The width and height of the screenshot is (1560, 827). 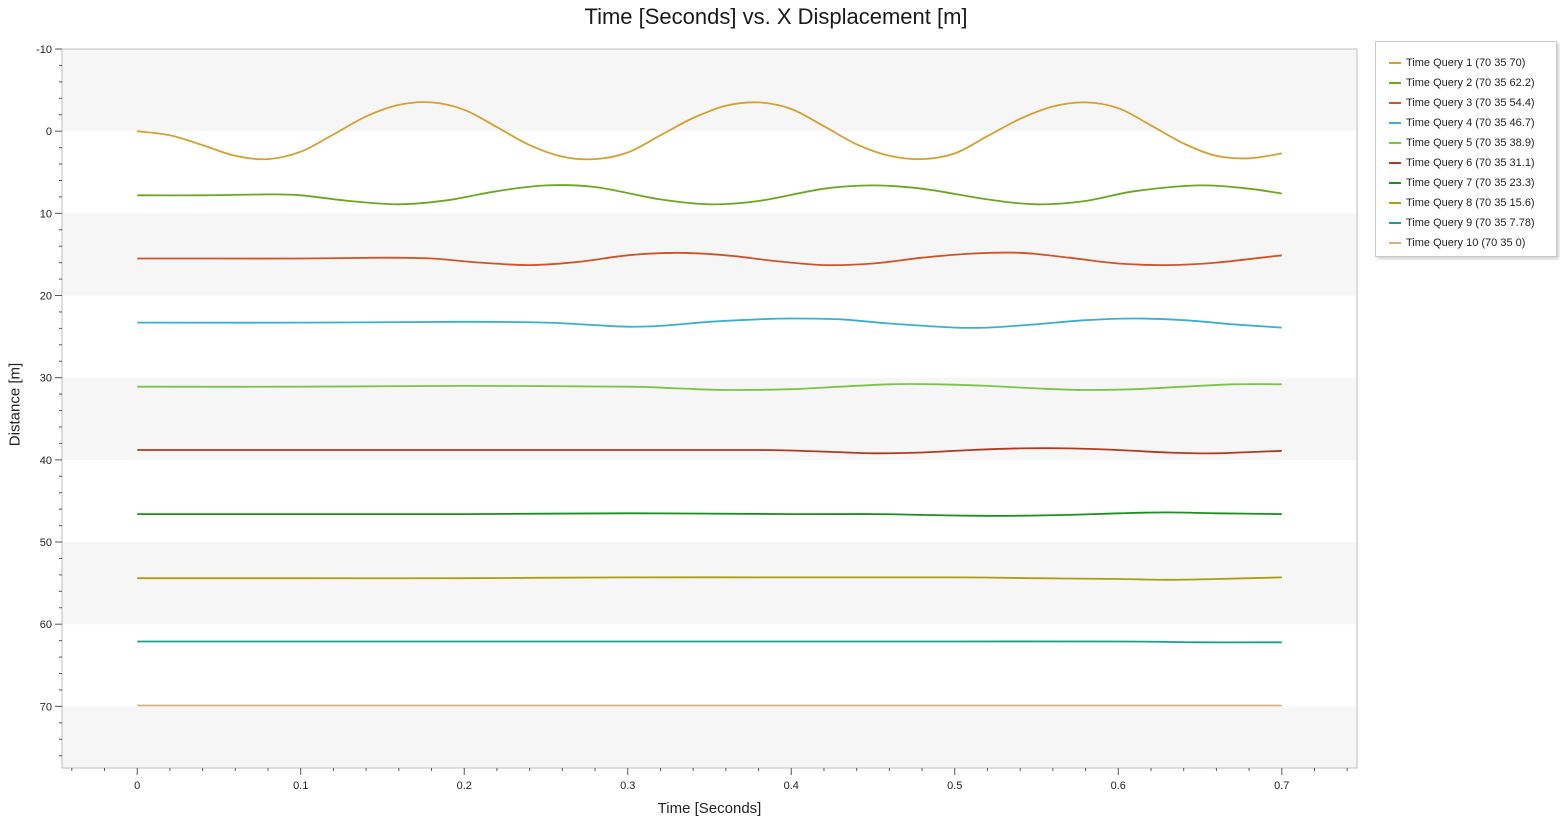 What do you see at coordinates (1470, 103) in the screenshot?
I see `legend-label: Time Query 3 (70 35 54.4)` at bounding box center [1470, 103].